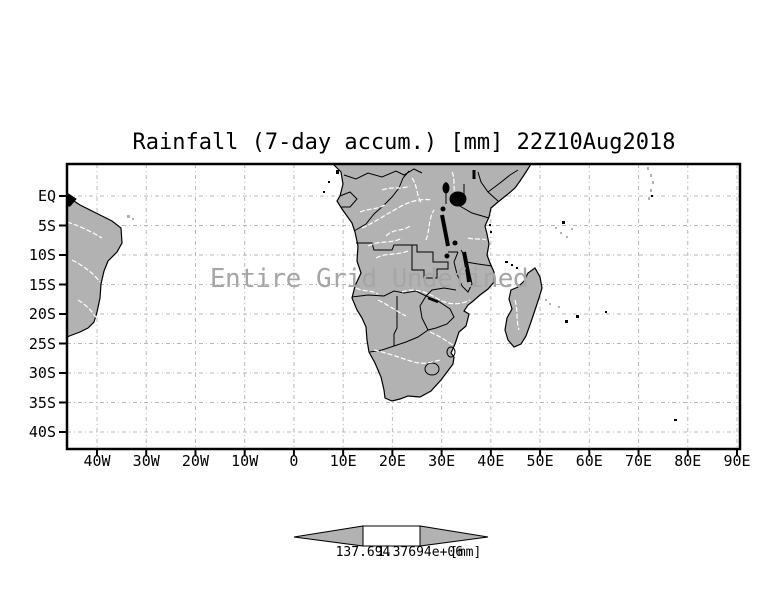  What do you see at coordinates (458, 199) in the screenshot?
I see `lake-victoria` at bounding box center [458, 199].